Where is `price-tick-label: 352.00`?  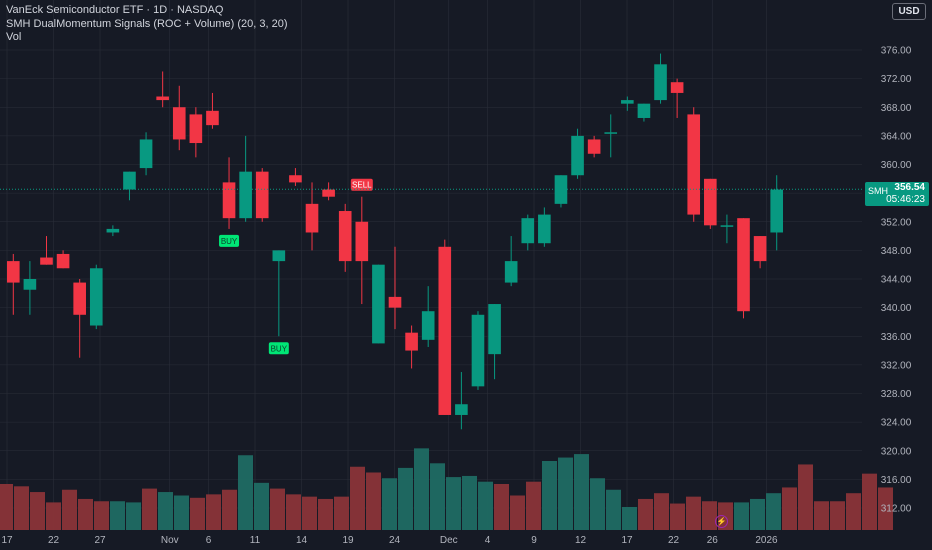 price-tick-label: 352.00 is located at coordinates (896, 222).